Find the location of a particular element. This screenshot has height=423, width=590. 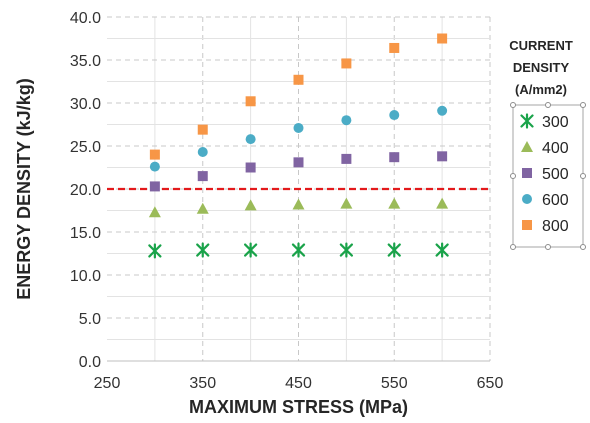

y-axis-ticks: 0.0 5.0 10.0 15.0 20.0 25.0 30.0 35.0 40.0 is located at coordinates (85, 190).